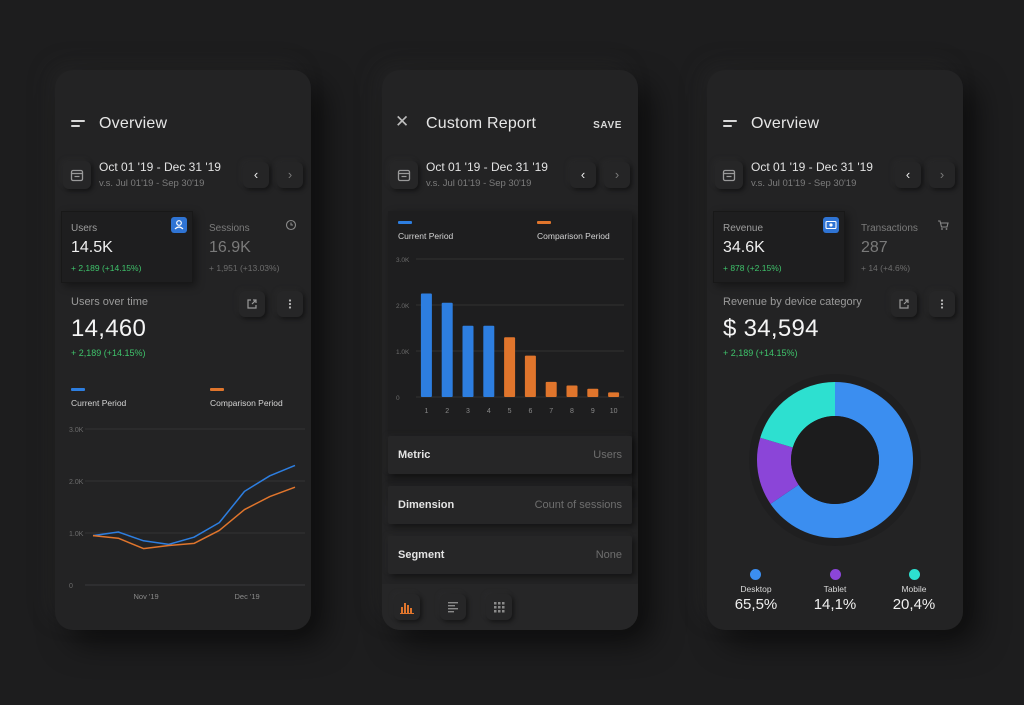  Describe the element at coordinates (904, 247) in the screenshot. I see `metric-card-transactions: Transactions 287 + 14 (+4.6%)` at that location.